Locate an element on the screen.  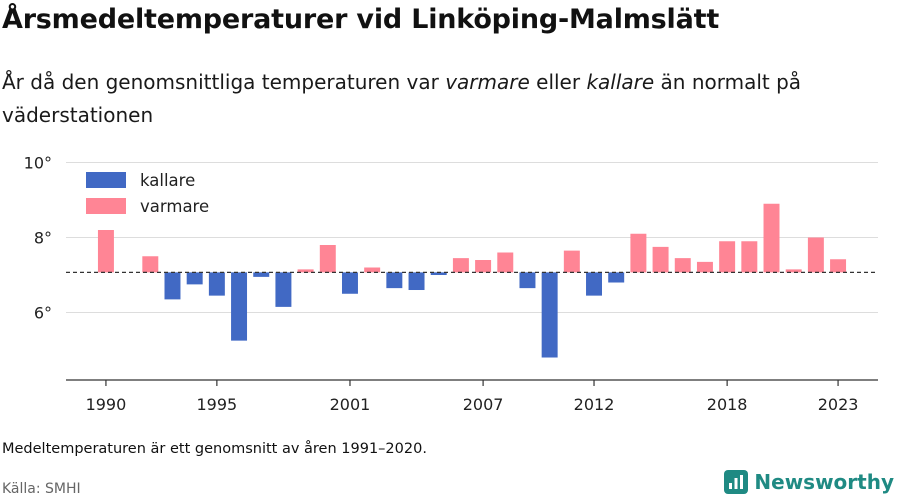
bar-2013 is located at coordinates (616, 277).